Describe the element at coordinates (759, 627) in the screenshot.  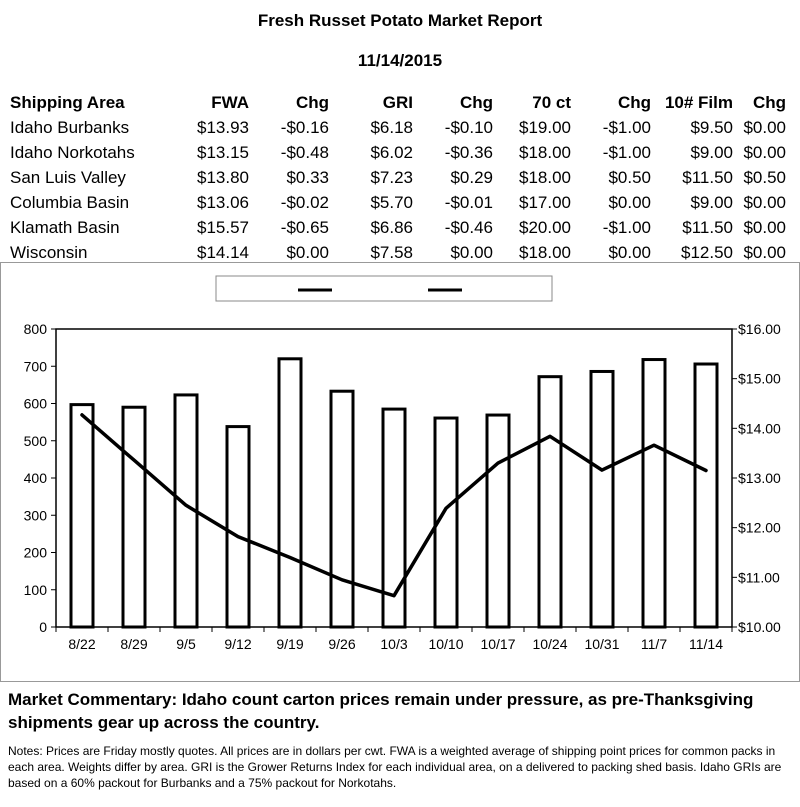
I see `y2-tick-label: $10.00` at that location.